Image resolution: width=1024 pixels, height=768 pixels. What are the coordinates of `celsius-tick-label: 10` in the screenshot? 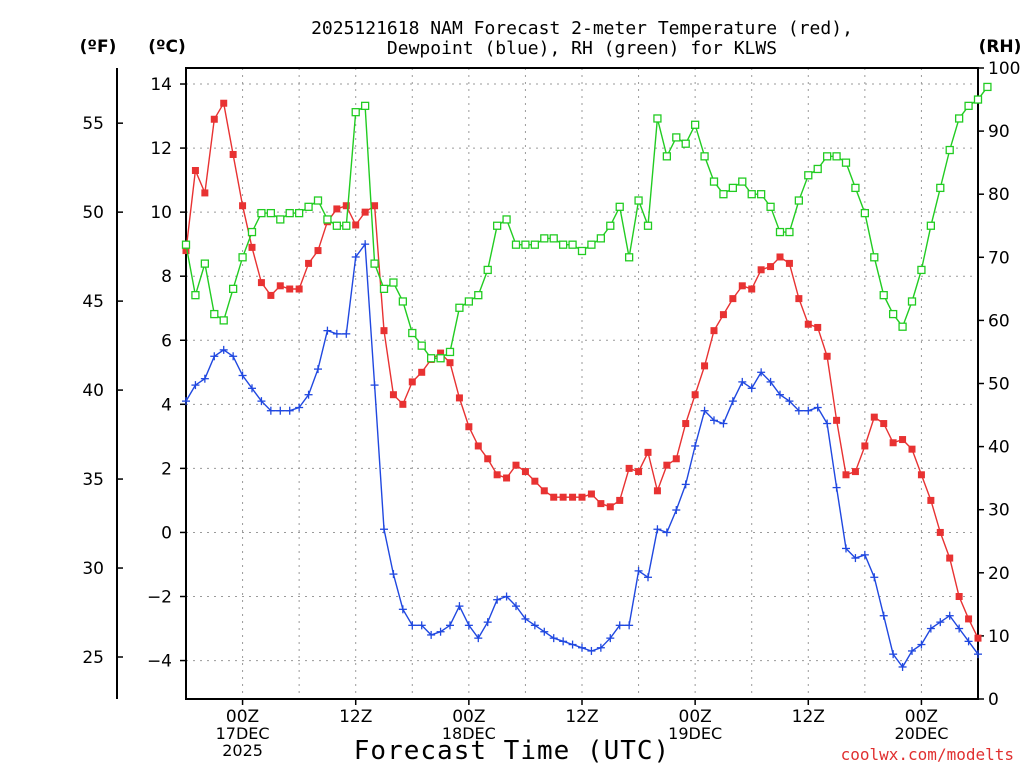 It's located at (161, 213).